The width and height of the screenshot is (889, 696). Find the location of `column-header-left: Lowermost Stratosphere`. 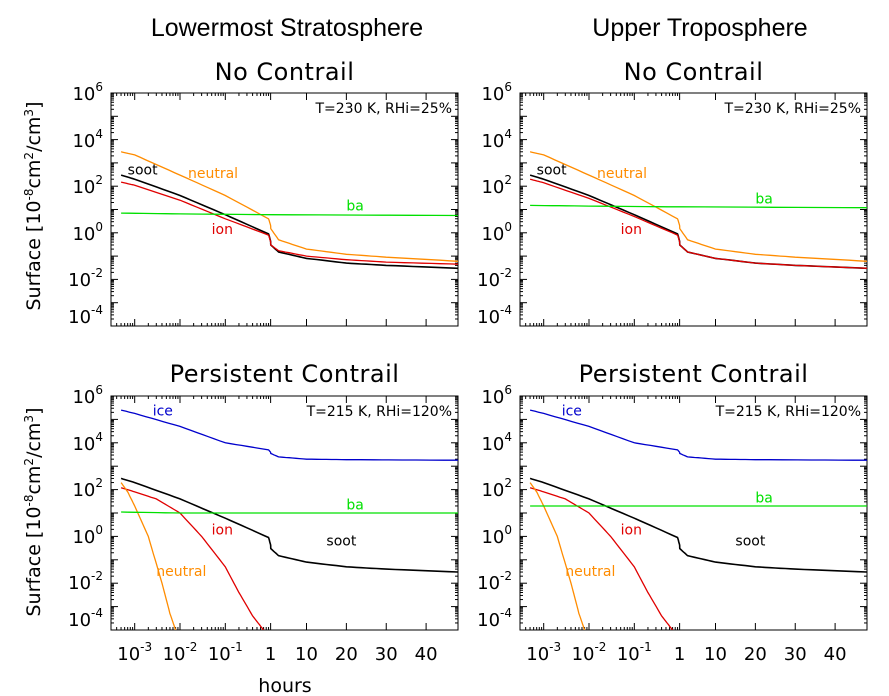

column-header-left: Lowermost Stratosphere is located at coordinates (287, 28).